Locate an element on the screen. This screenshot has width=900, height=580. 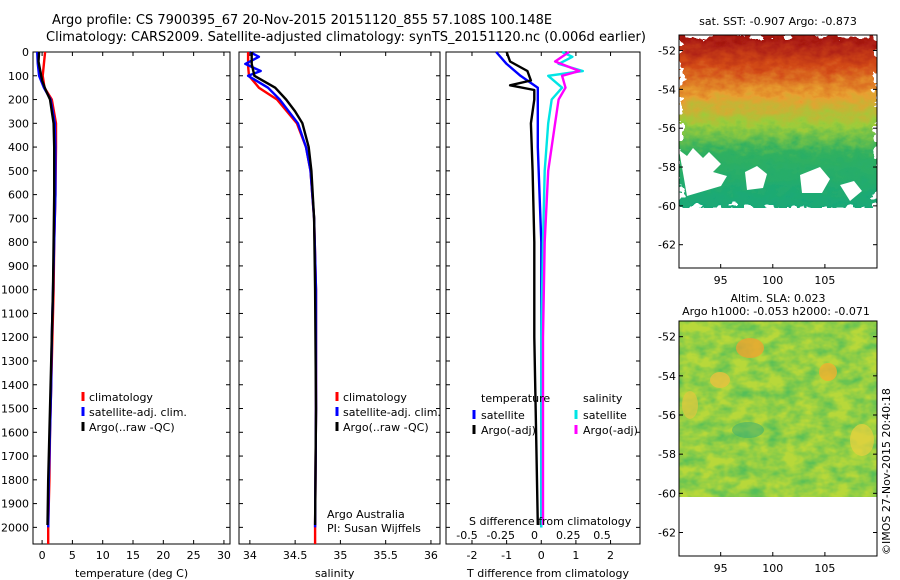
sla_map-title-1: Altim. SLA: 0.023 is located at coordinates (777, 298).